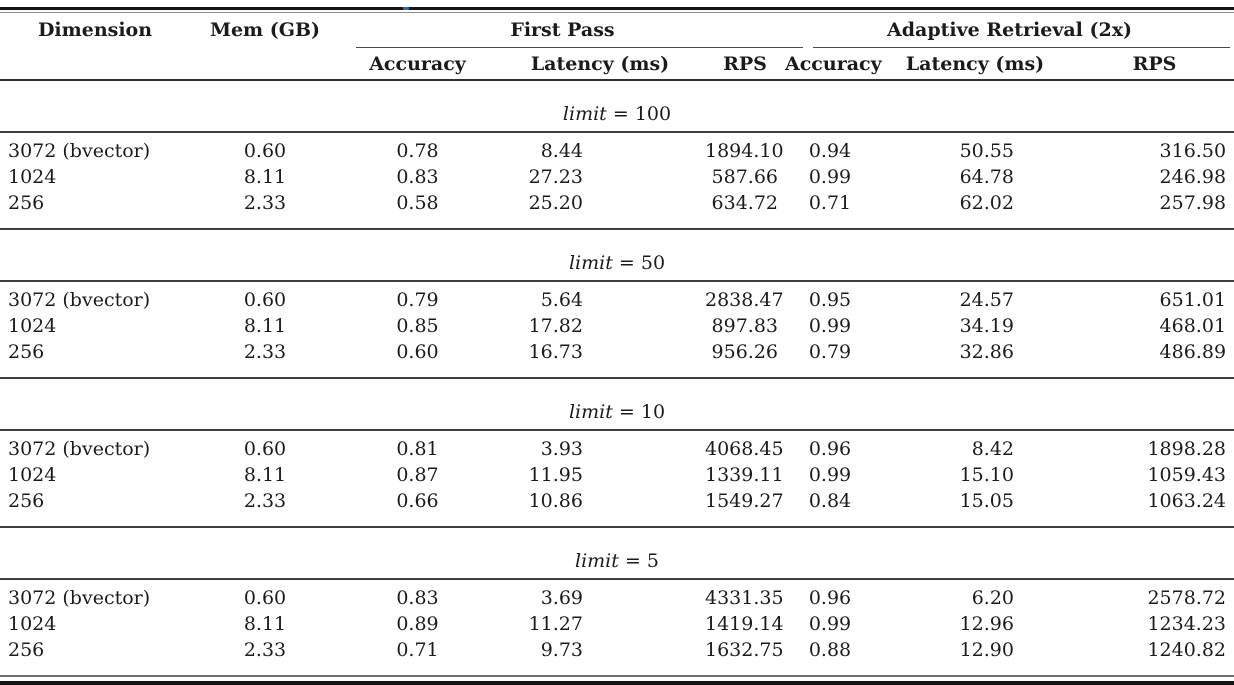  I want to click on cell-ar-rps: 1063.24, so click(1187, 501).